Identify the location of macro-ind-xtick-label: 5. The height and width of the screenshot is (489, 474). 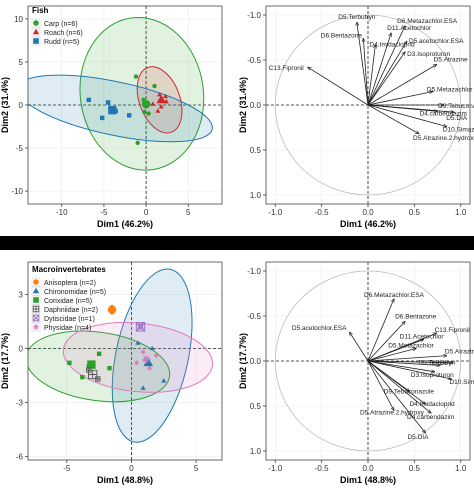
(196, 468).